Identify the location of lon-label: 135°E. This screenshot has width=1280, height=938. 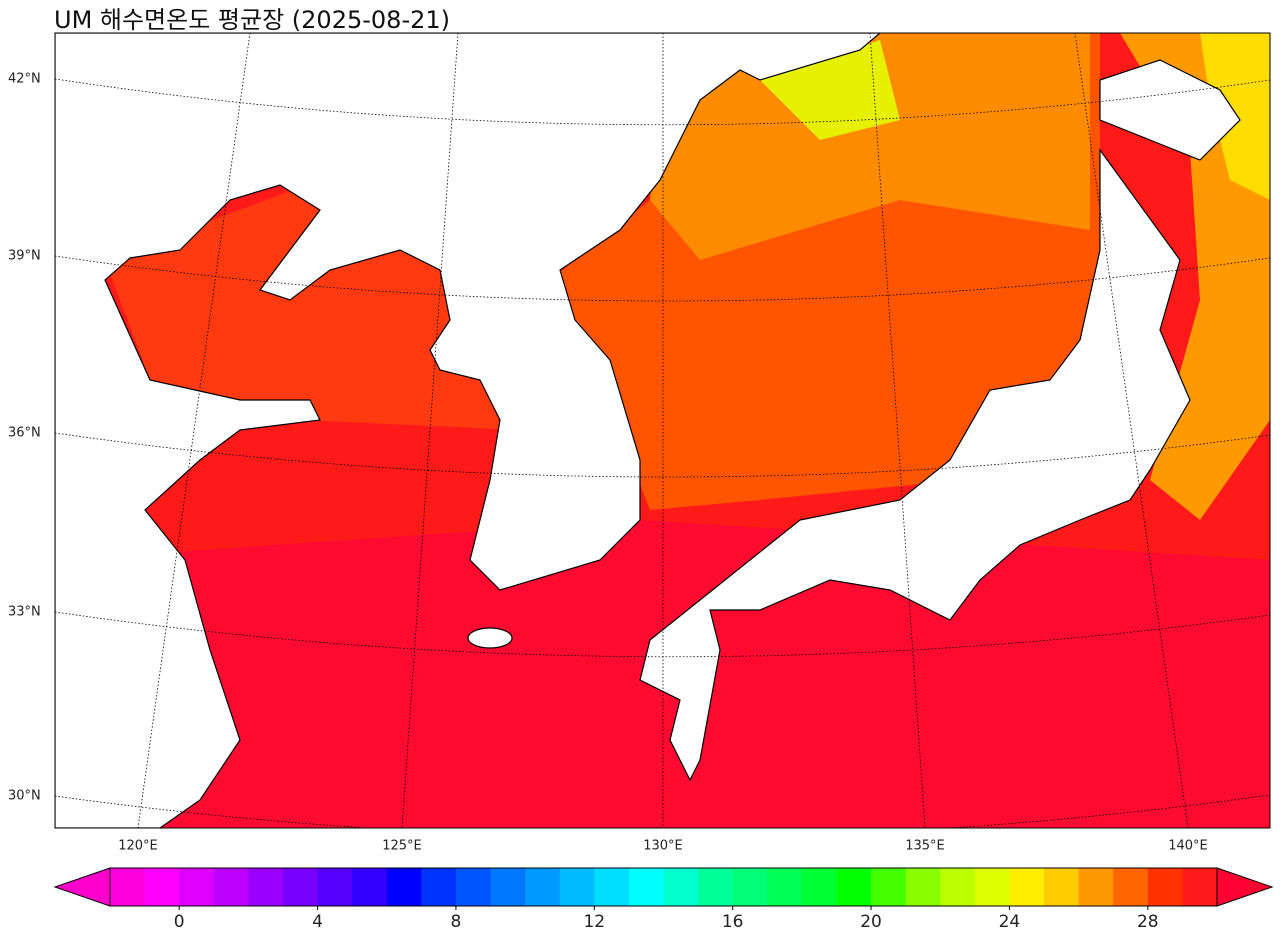
(925, 846).